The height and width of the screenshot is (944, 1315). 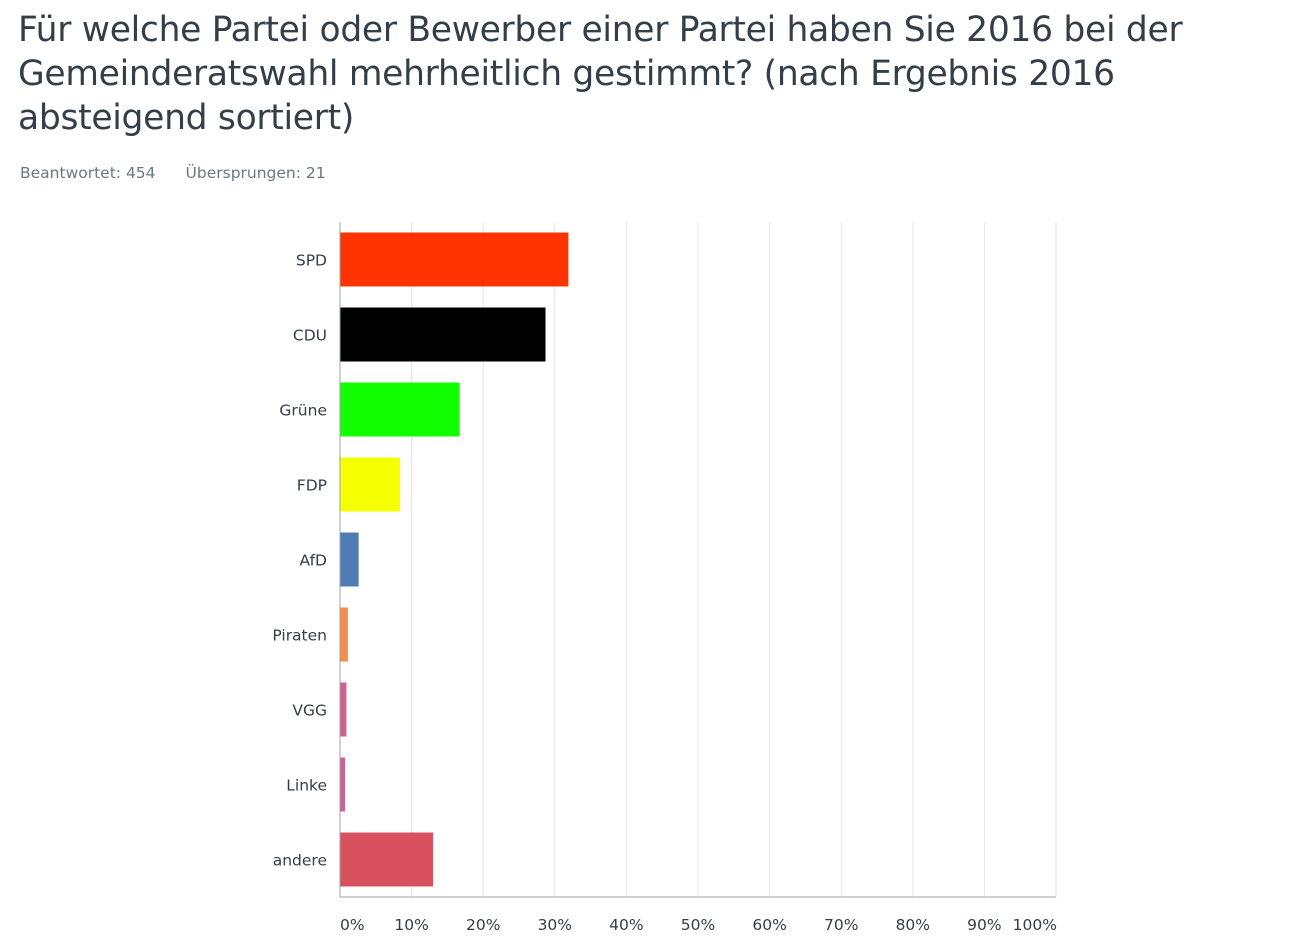 I want to click on category-label: SPD, so click(x=311, y=261).